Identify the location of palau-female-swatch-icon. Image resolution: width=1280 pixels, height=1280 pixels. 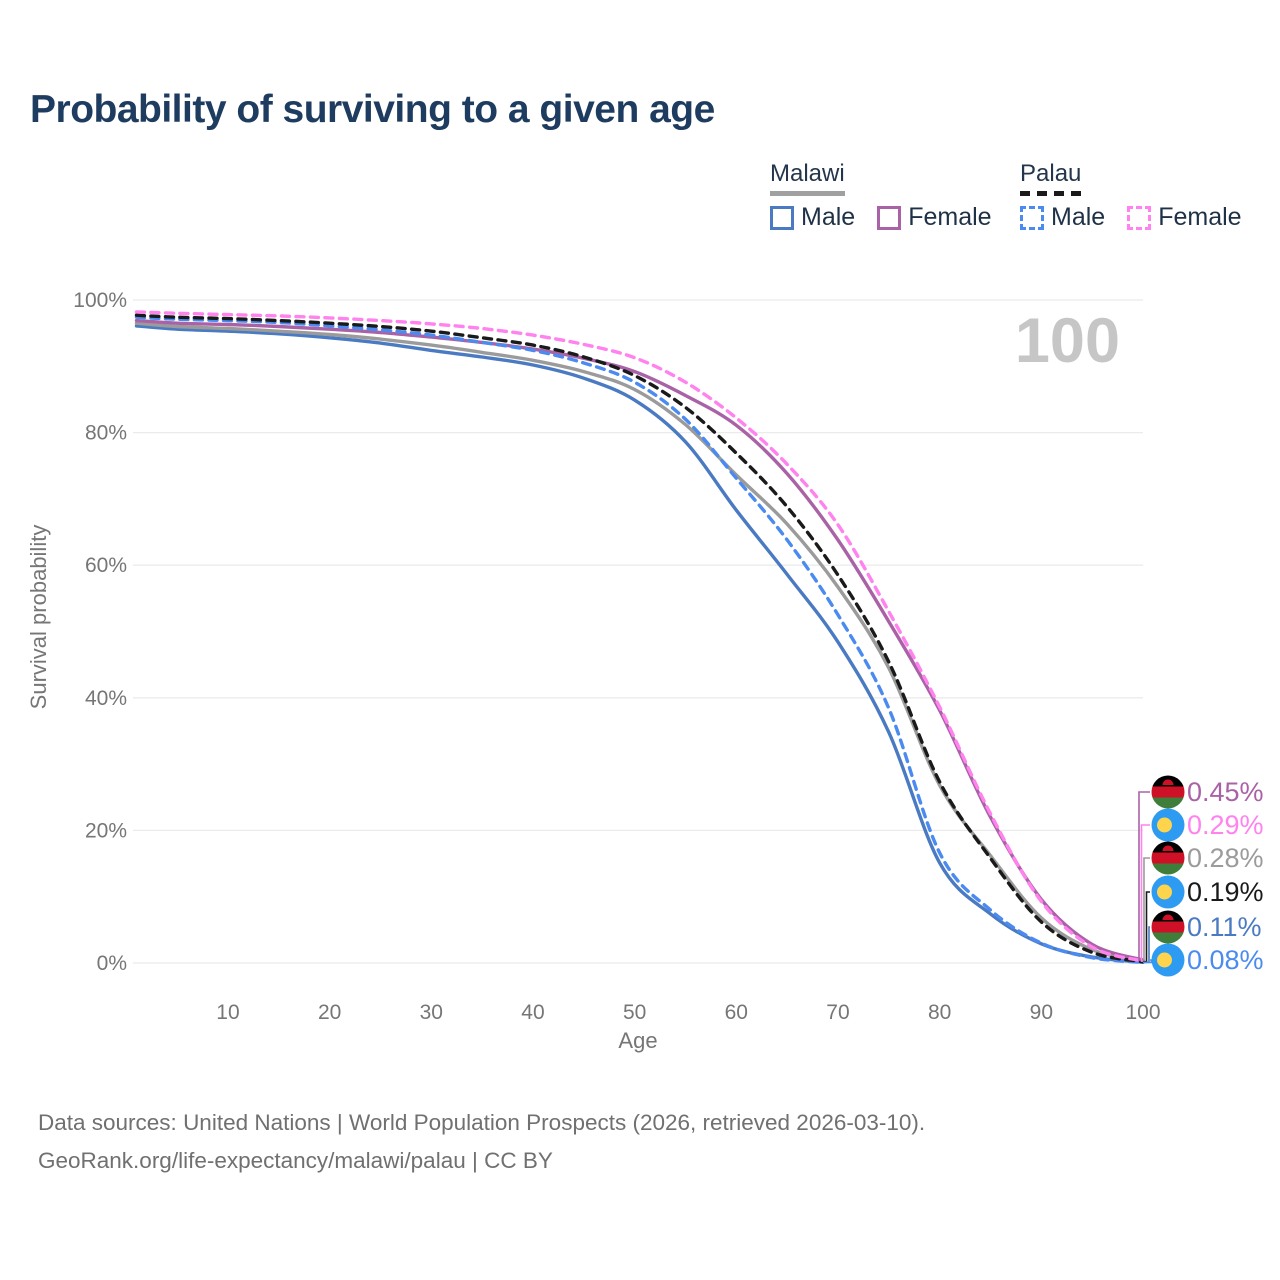
(1139, 217).